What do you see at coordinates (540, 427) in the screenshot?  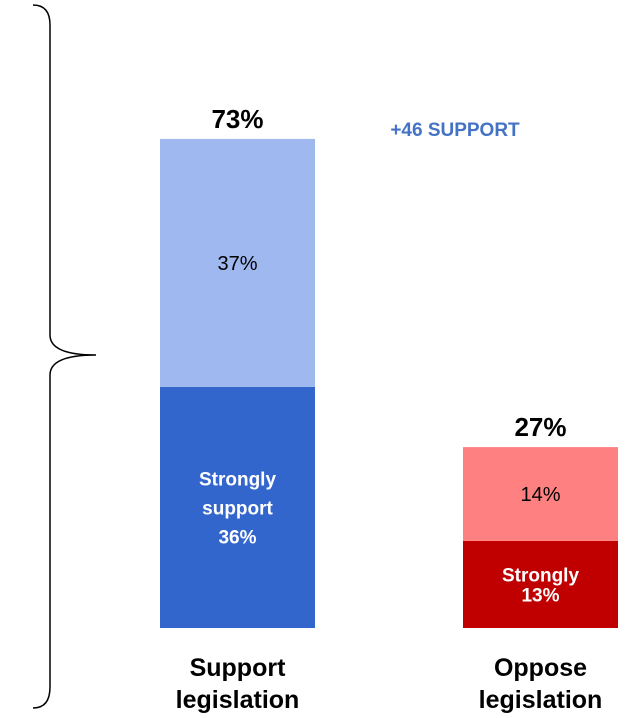 I see `bar-total-label: 27%` at bounding box center [540, 427].